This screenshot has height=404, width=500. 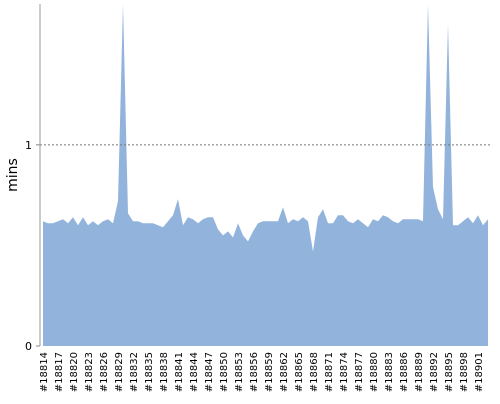 I want to click on x-tick-label: #18874, so click(x=344, y=372).